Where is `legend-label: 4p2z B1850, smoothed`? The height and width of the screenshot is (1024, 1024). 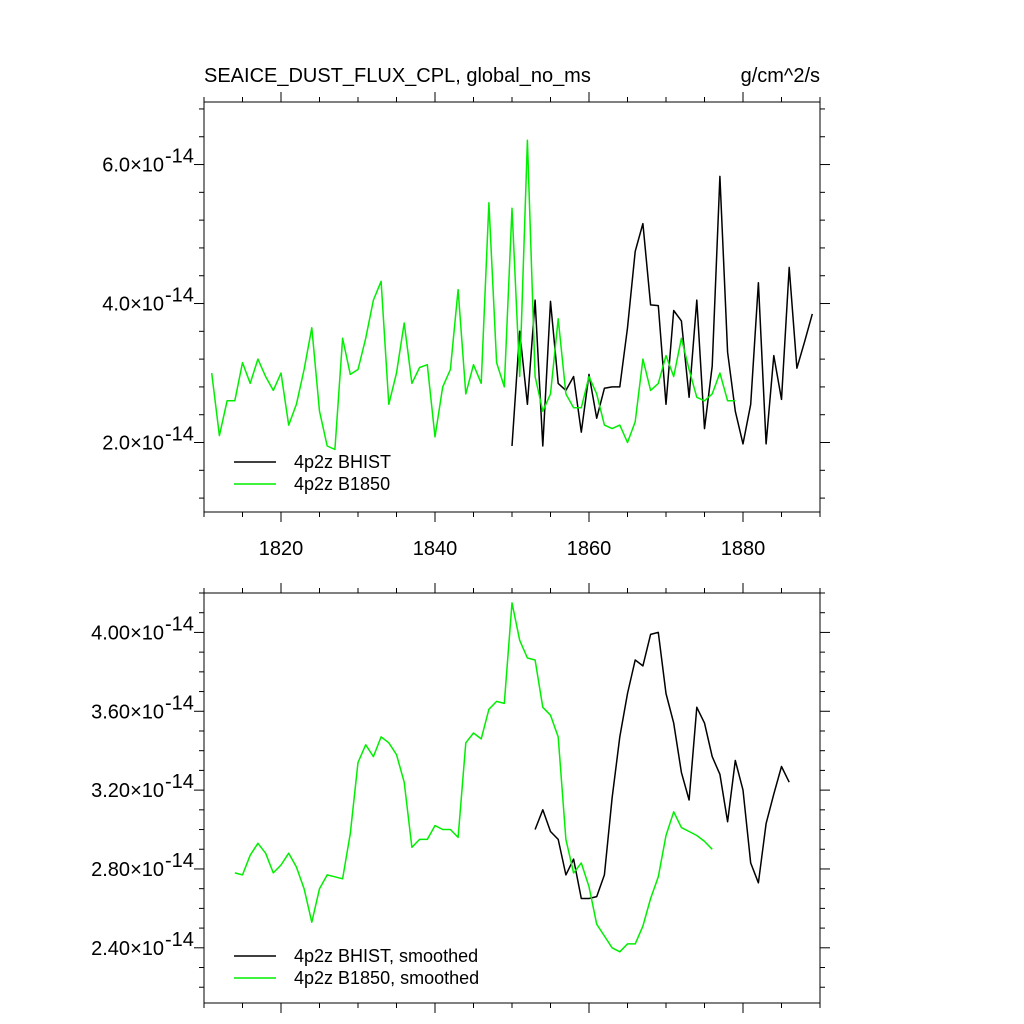 legend-label: 4p2z B1850, smoothed is located at coordinates (386, 978).